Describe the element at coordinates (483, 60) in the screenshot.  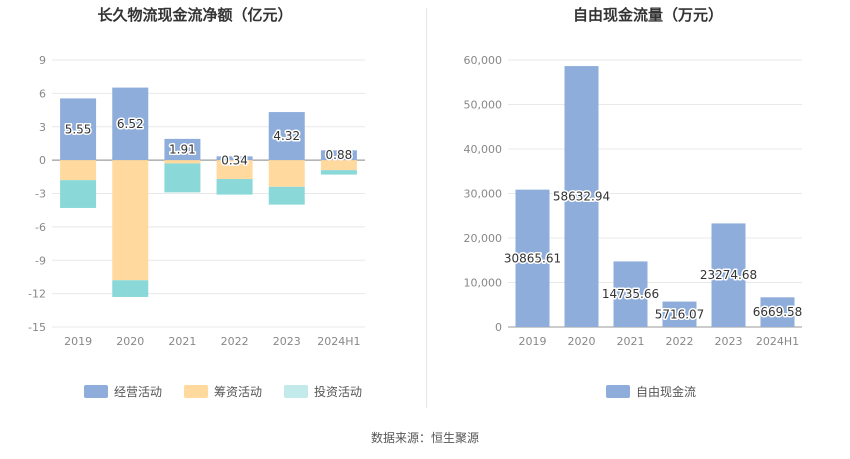
I see `y-tick-label: 60,000` at that location.